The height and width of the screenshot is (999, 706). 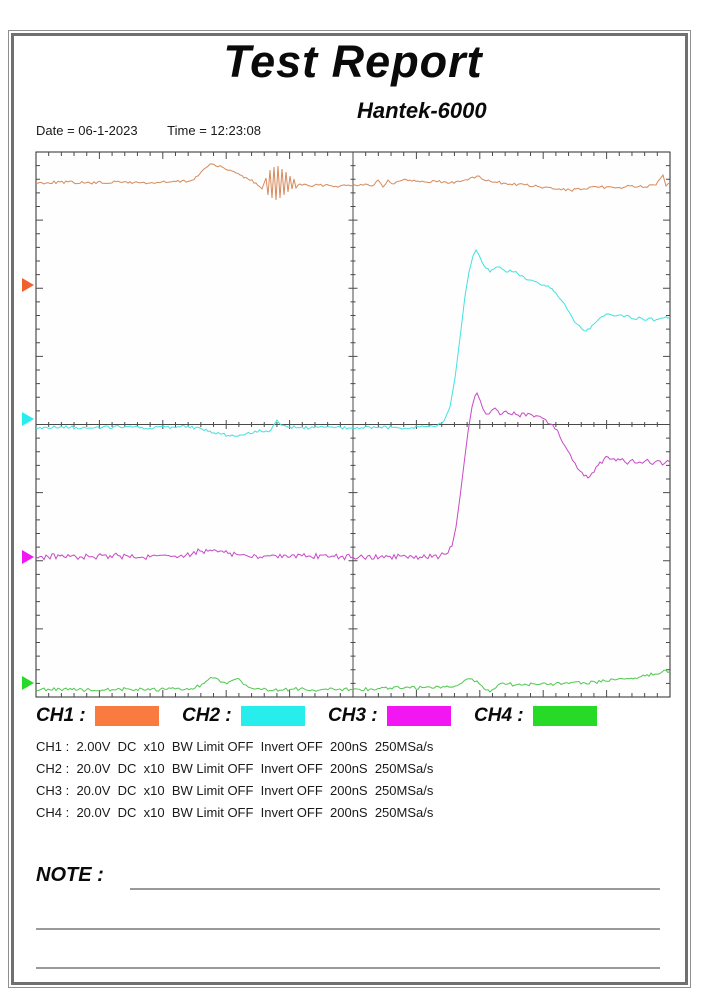 I want to click on legend-item-ch2: CH2 :, so click(x=255, y=716).